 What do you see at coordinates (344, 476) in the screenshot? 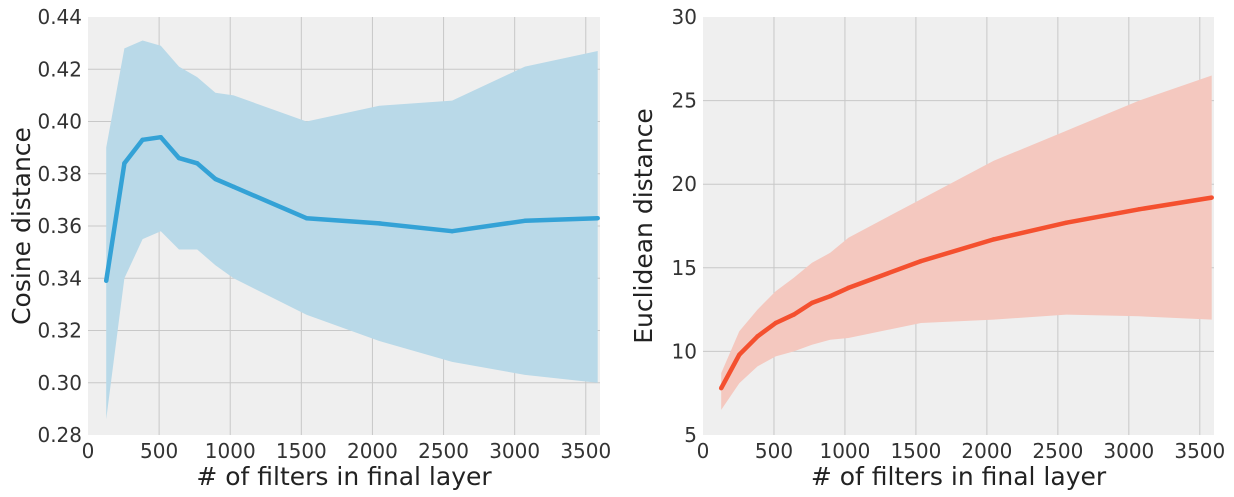
I see `cosine-x-axis-label: # of filters in final layer` at bounding box center [344, 476].